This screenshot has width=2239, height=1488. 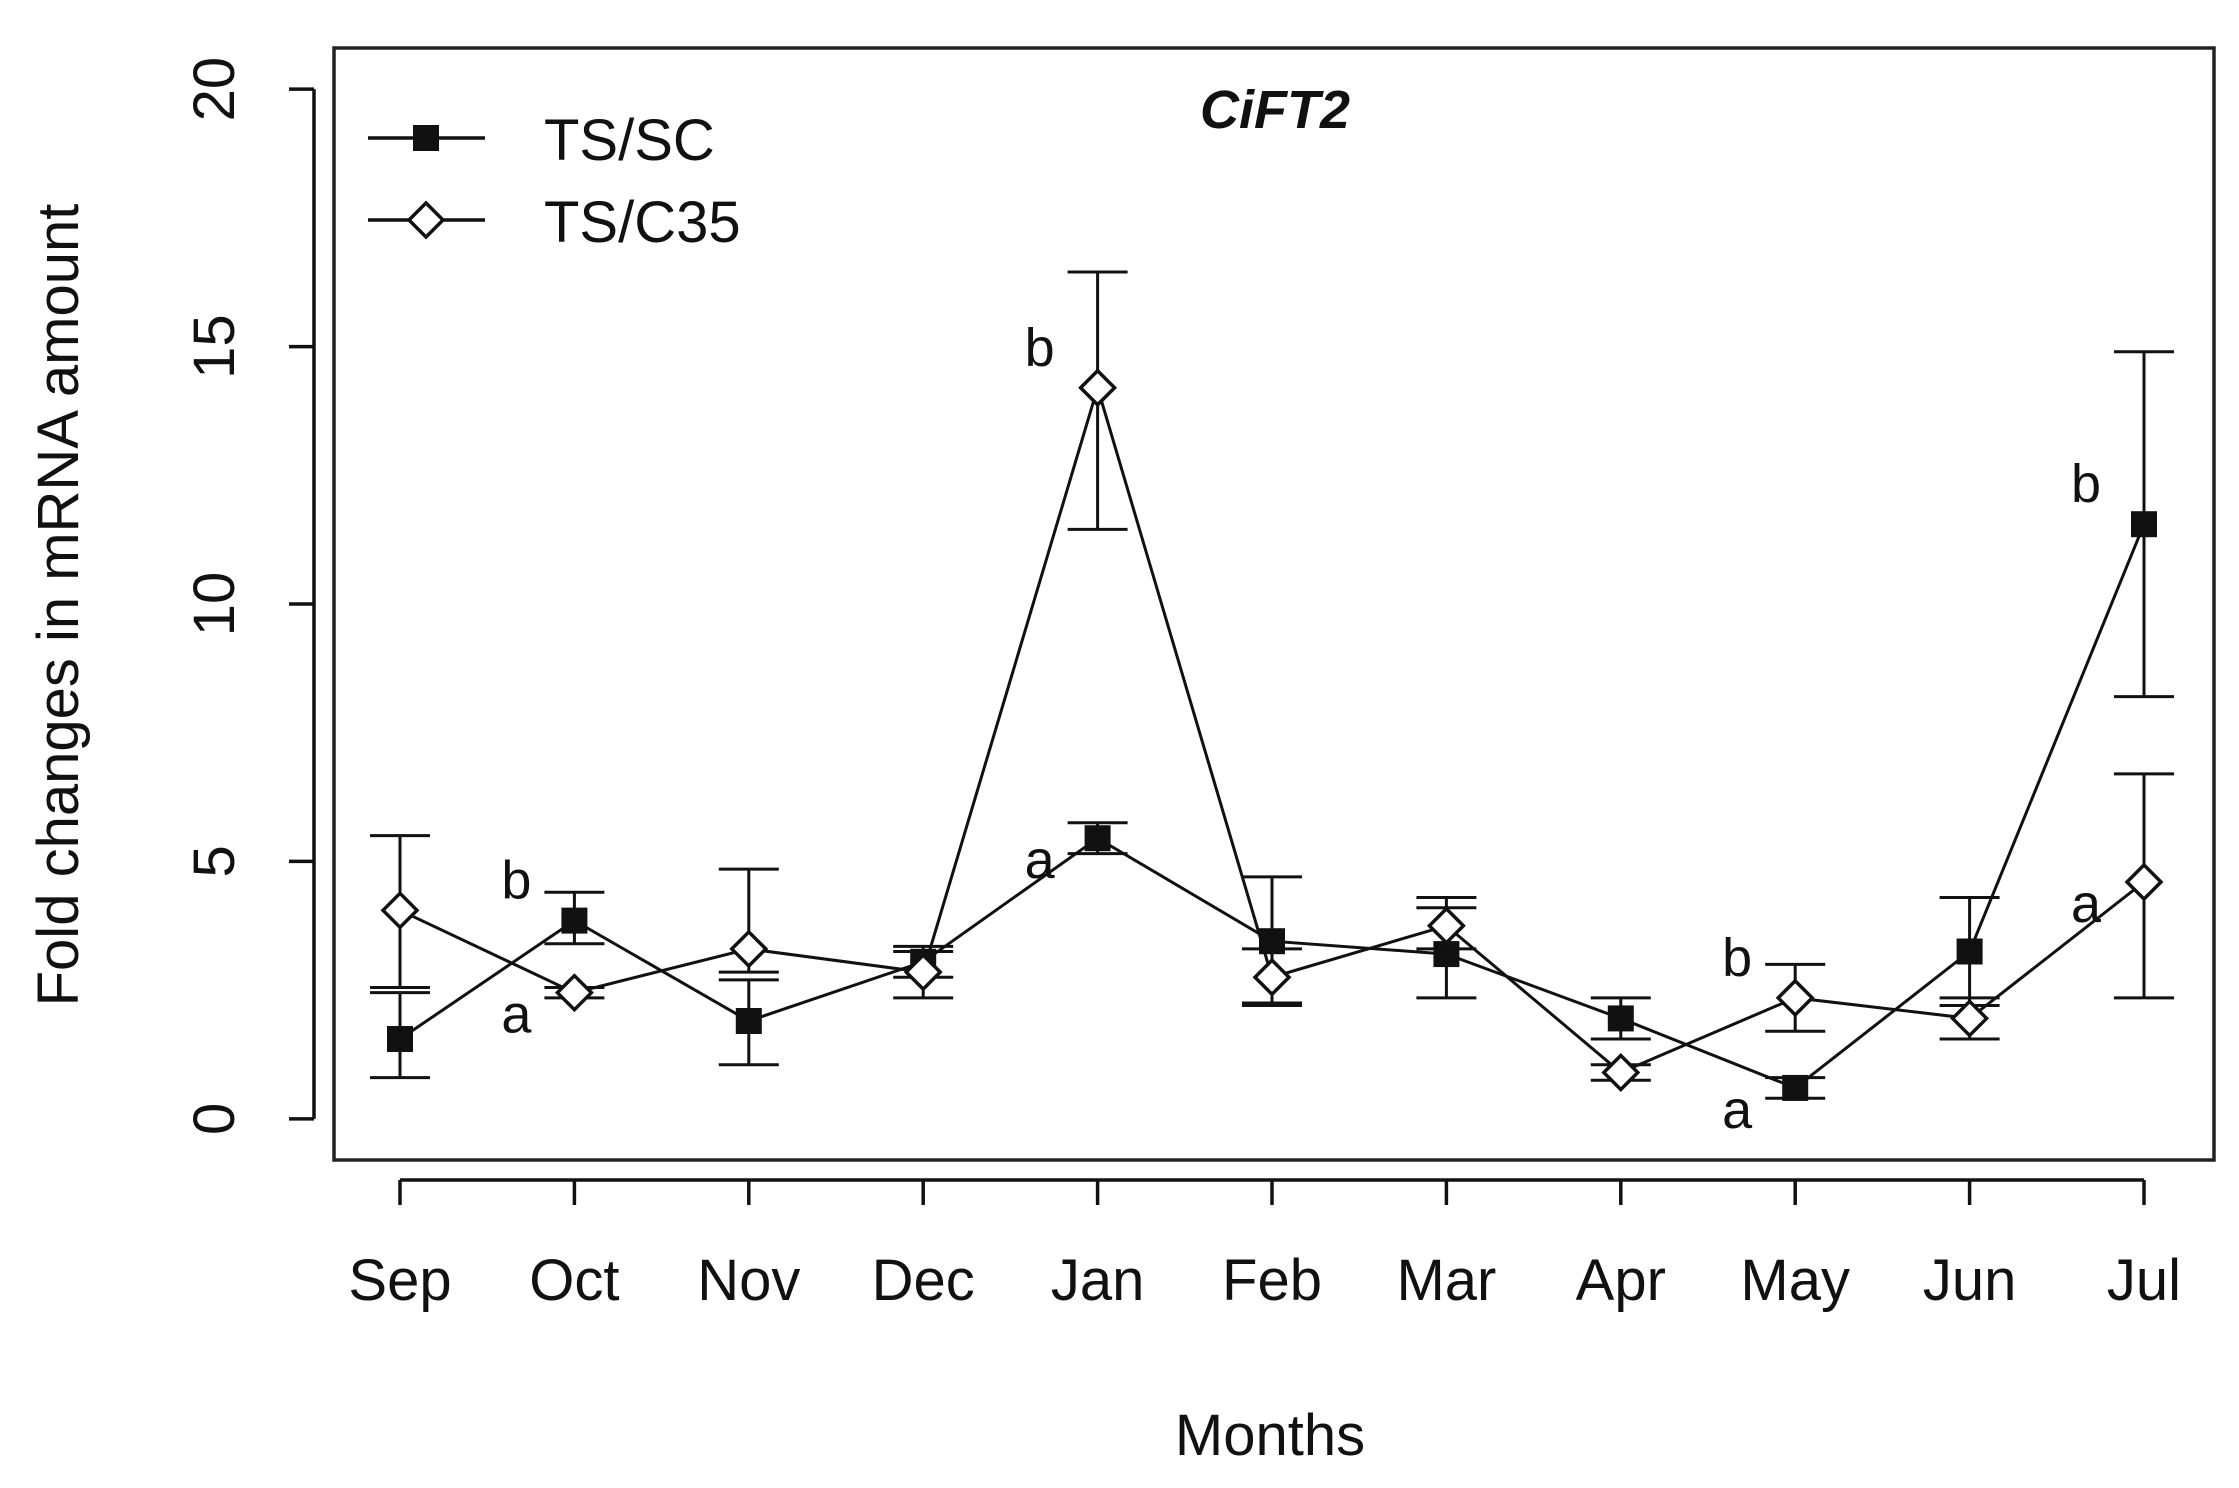 What do you see at coordinates (214, 861) in the screenshot?
I see `y-tick-label-5: 5` at bounding box center [214, 861].